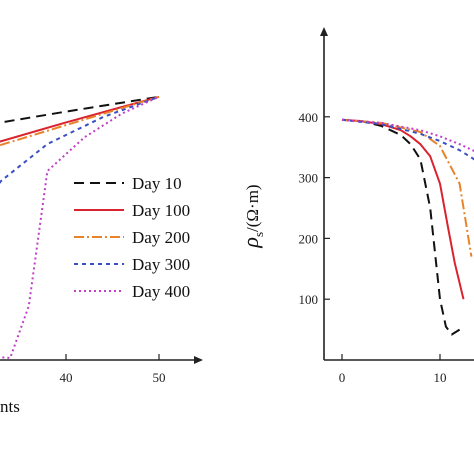  What do you see at coordinates (309, 238) in the screenshot?
I see `right-y-tick-label: 200` at bounding box center [309, 238].